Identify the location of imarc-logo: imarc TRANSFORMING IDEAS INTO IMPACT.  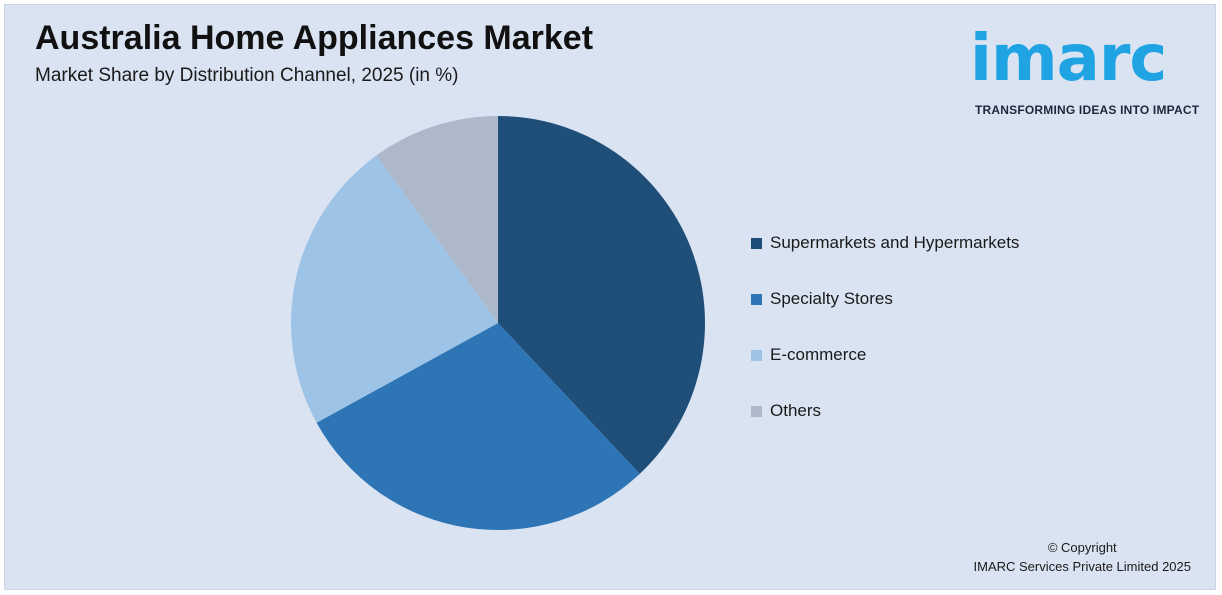
(1088, 69).